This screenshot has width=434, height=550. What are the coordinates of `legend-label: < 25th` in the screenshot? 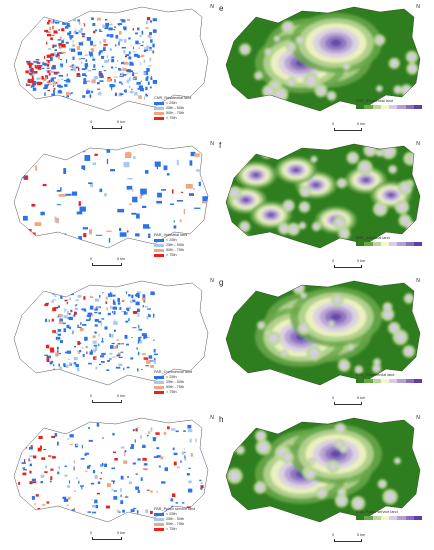 It's located at (171, 514).